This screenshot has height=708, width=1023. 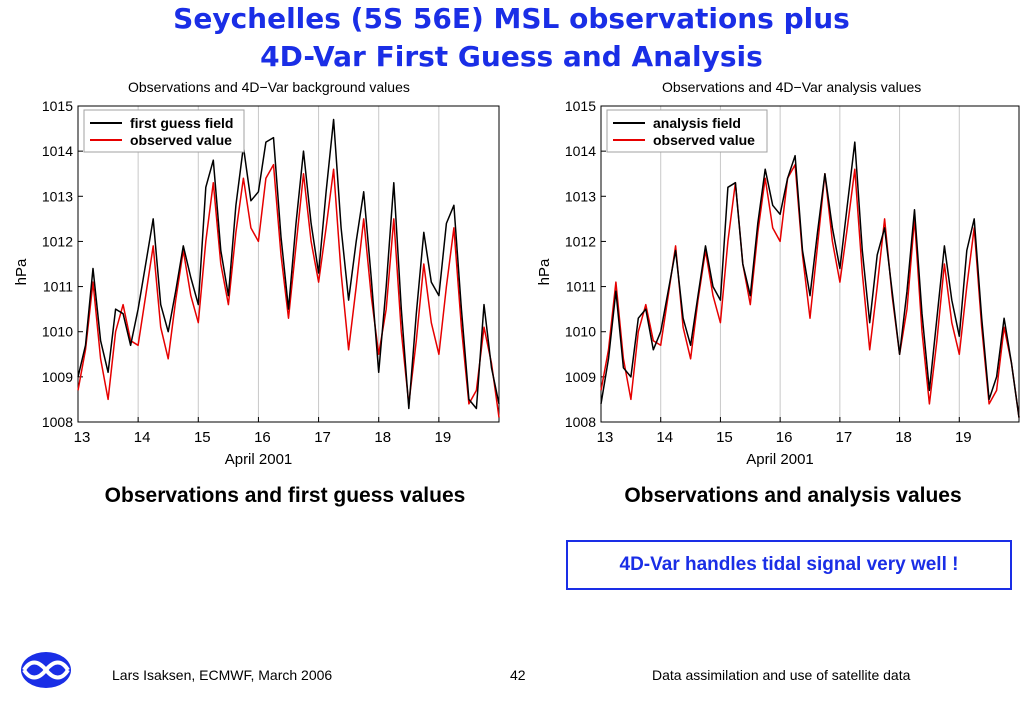 I want to click on c0-y-tick-label-2: 1010, so click(x=57, y=332).